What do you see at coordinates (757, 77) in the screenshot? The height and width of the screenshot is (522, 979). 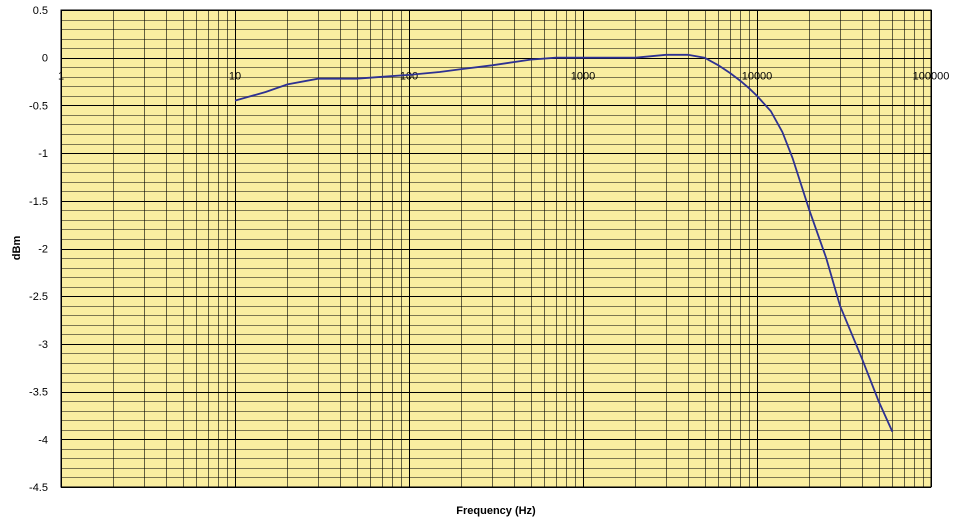 I see `x-tick-label: 10000` at bounding box center [757, 77].